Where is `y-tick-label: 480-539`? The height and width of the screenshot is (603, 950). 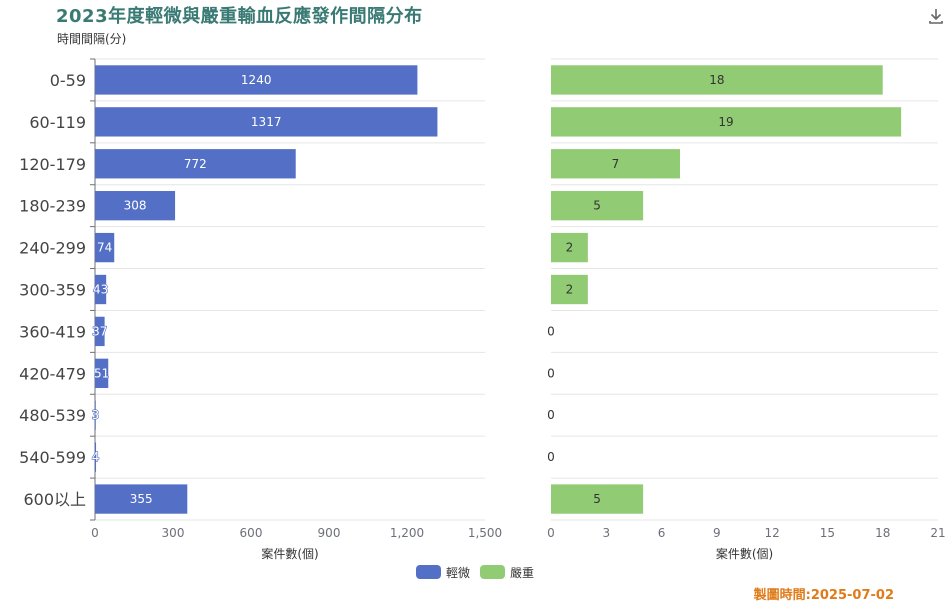 y-tick-label: 480-539 is located at coordinates (52, 415).